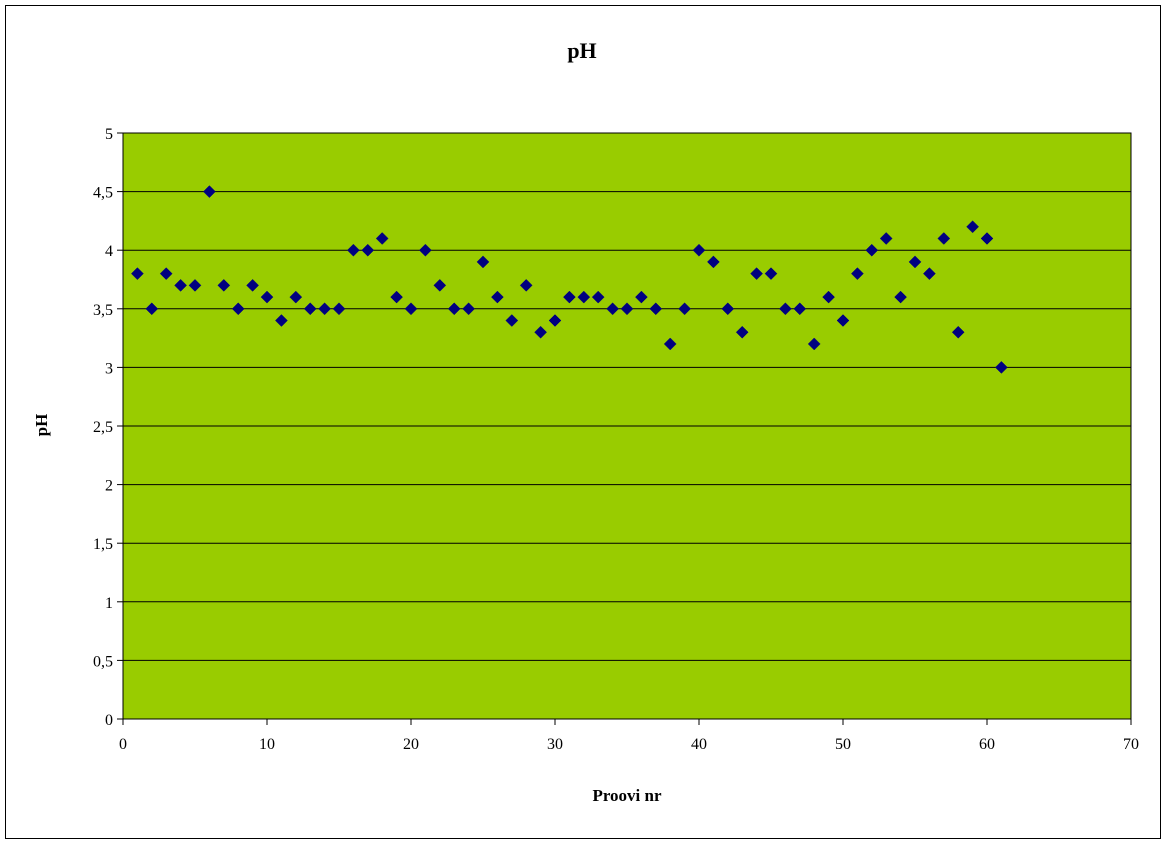 This screenshot has width=1166, height=844. What do you see at coordinates (109, 603) in the screenshot?
I see `y-tick-label: 1` at bounding box center [109, 603].